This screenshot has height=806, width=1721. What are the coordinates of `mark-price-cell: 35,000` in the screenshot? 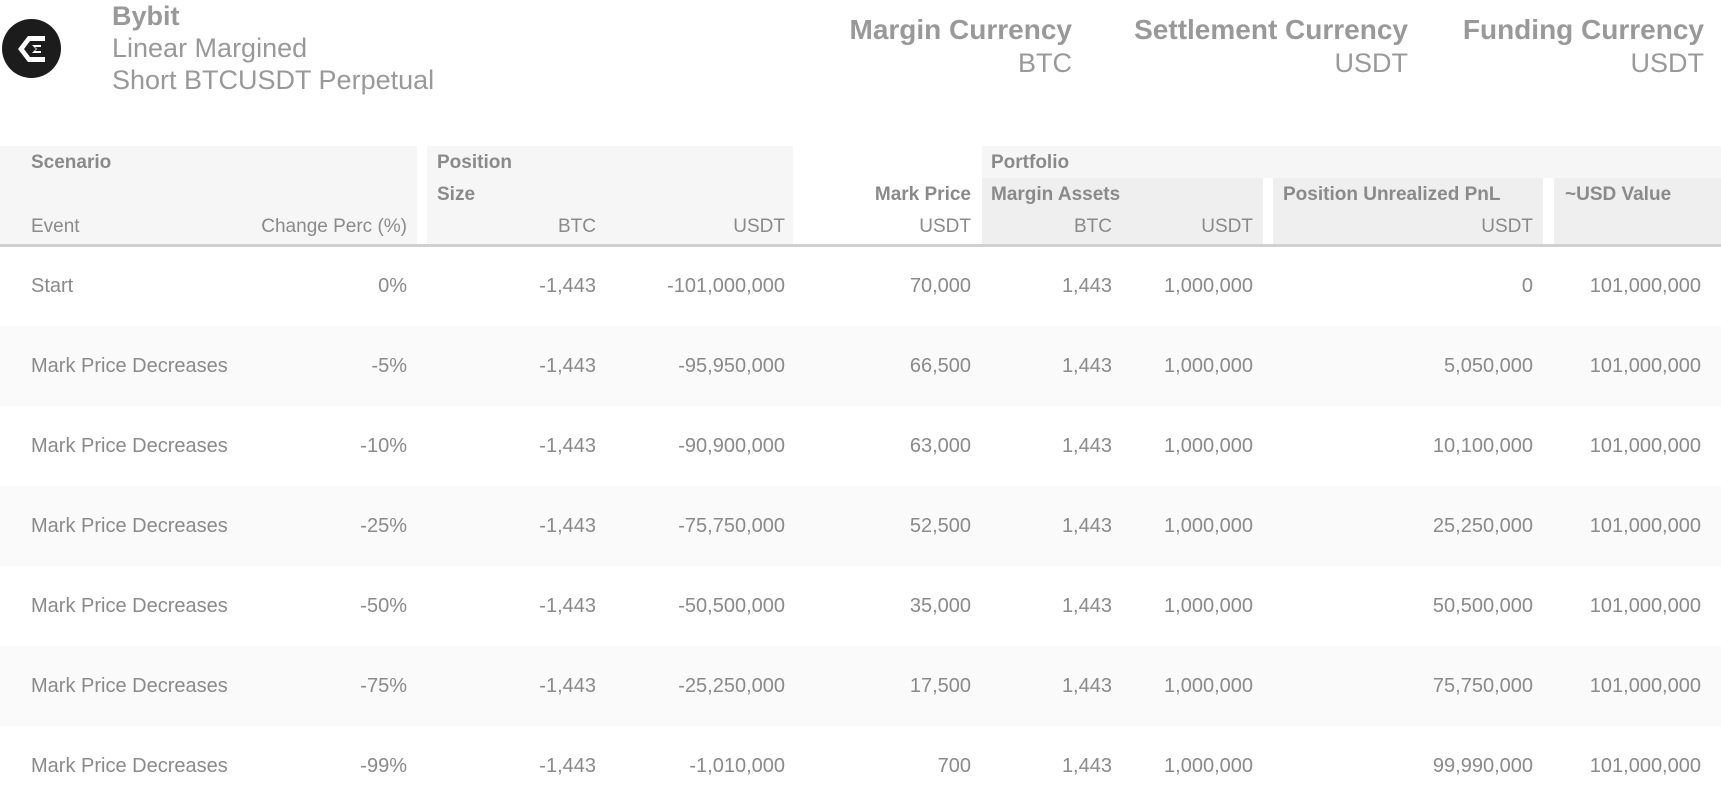 It's located at (940, 606).